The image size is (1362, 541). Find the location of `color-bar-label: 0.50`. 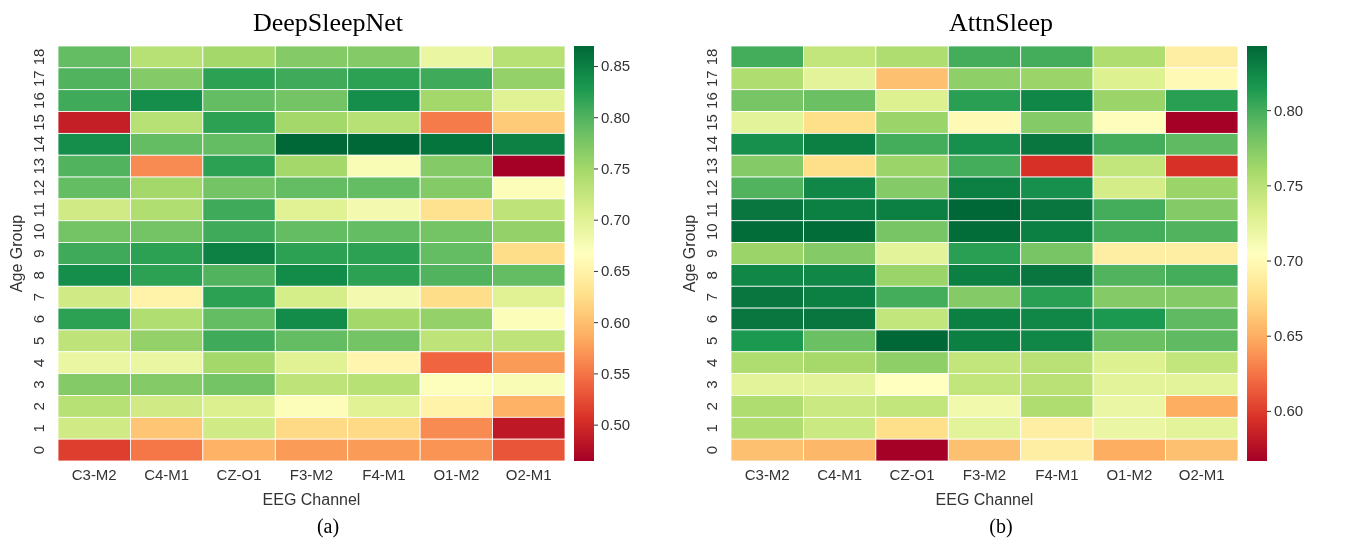

color-bar-label: 0.50 is located at coordinates (616, 425).